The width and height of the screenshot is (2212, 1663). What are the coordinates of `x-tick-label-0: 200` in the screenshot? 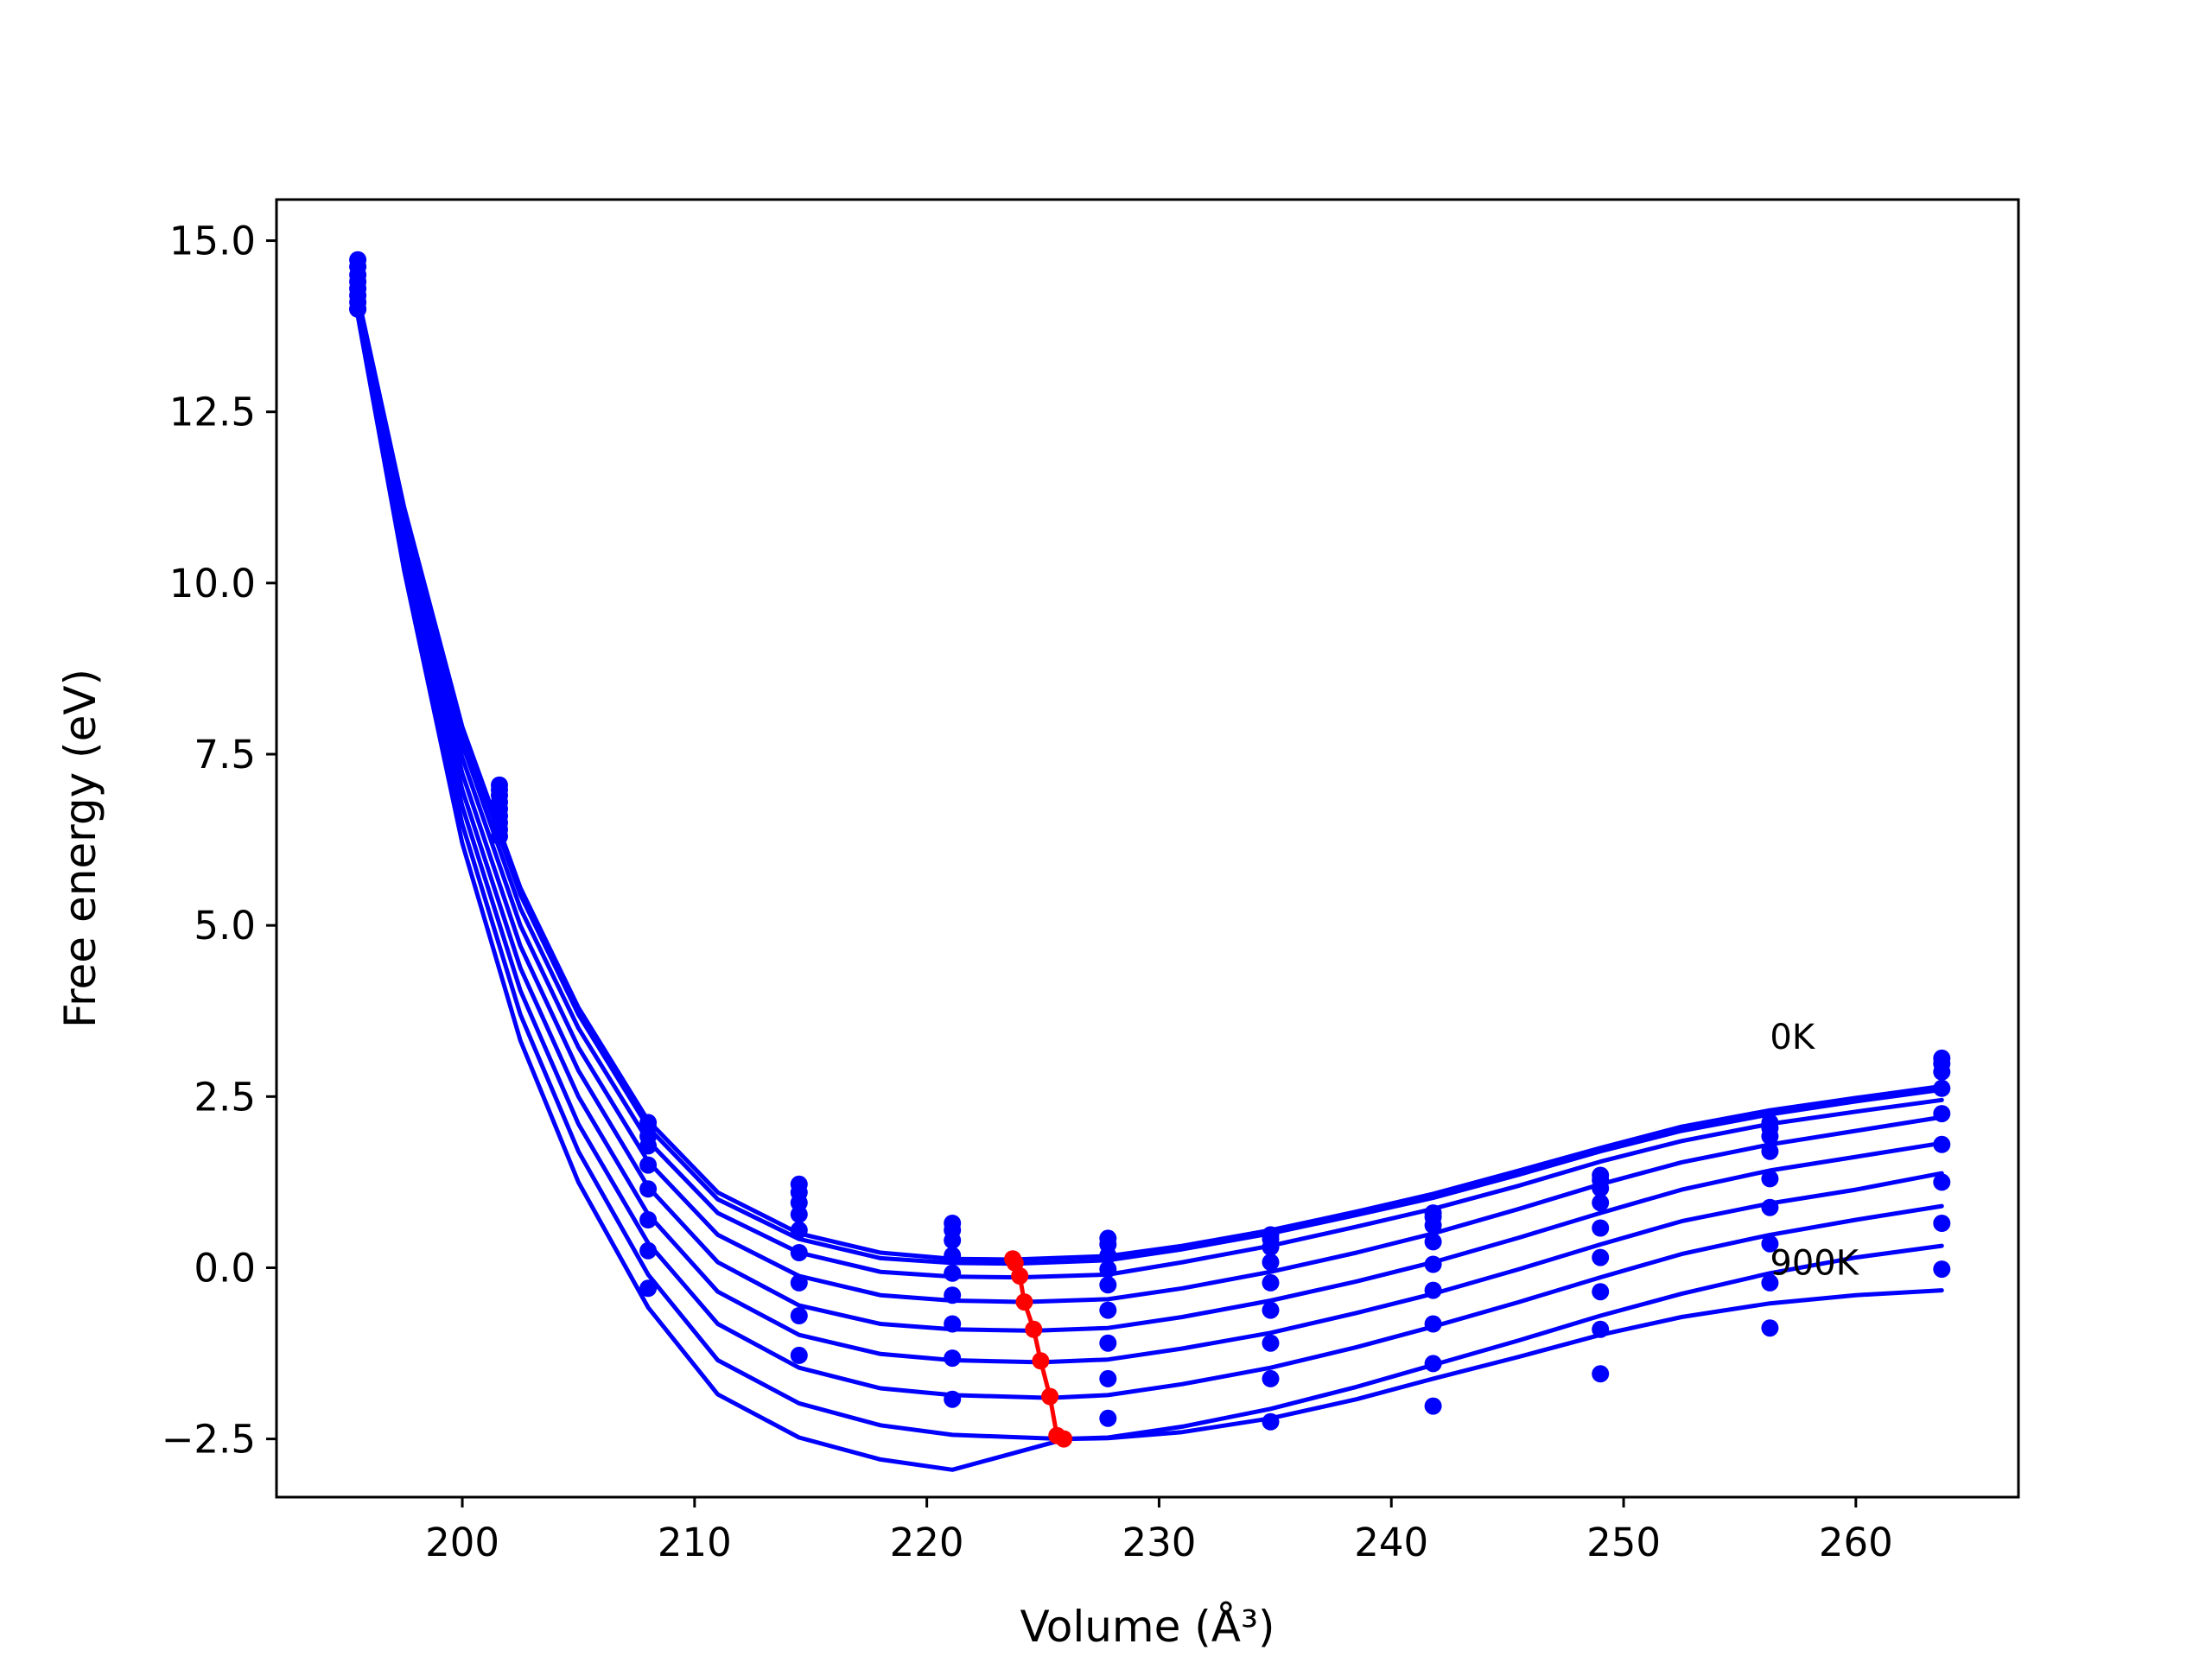 It's located at (462, 1543).